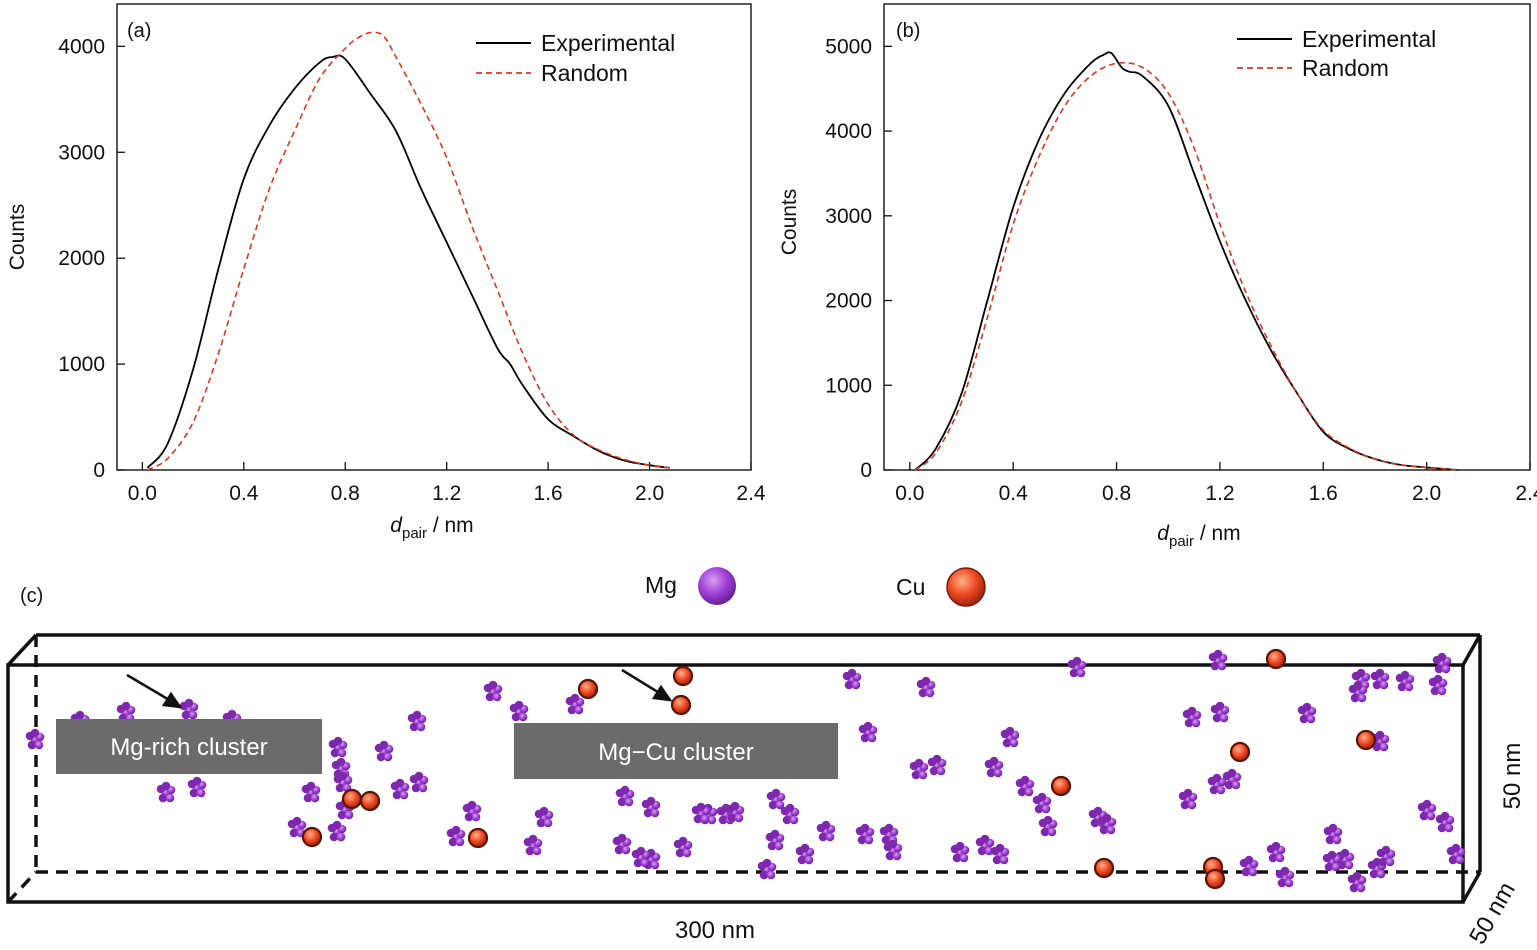  What do you see at coordinates (641, 682) in the screenshot?
I see `arrow-mg-cu` at bounding box center [641, 682].